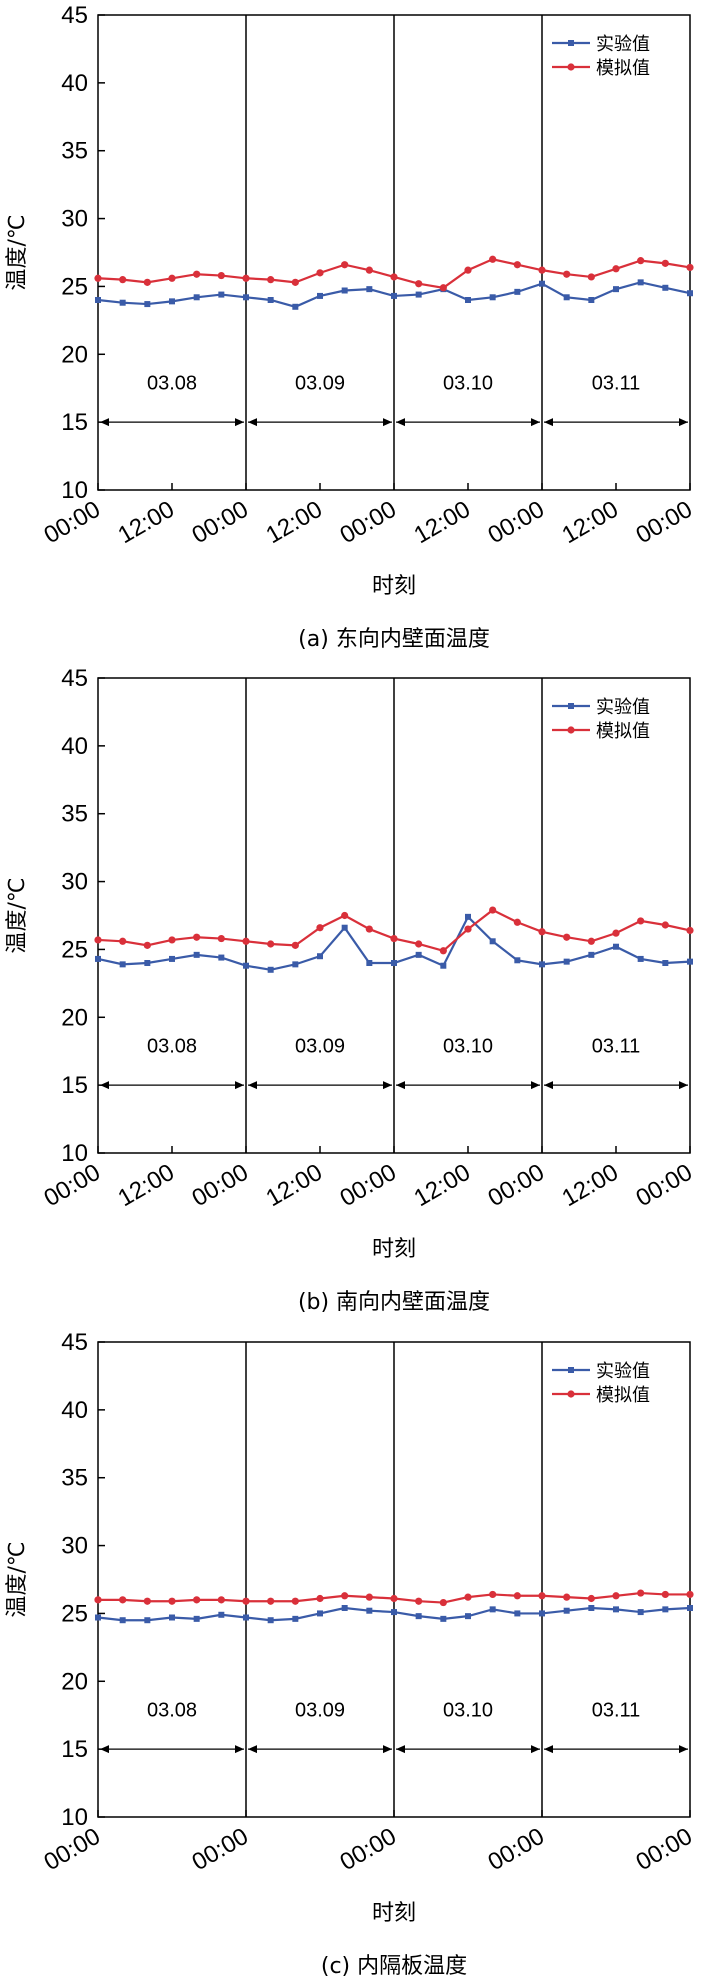 The image size is (701, 1986). I want to click on y-tick-label: 20, so click(74, 1017).